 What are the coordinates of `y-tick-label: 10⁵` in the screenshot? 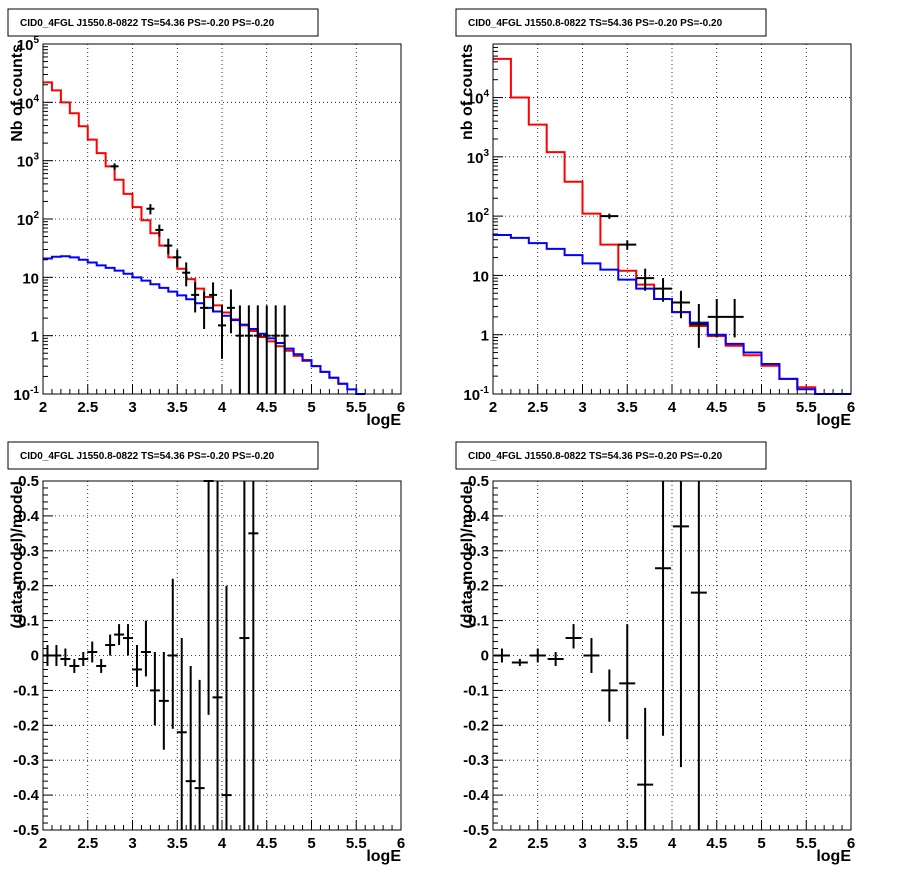 It's located at (28, 44).